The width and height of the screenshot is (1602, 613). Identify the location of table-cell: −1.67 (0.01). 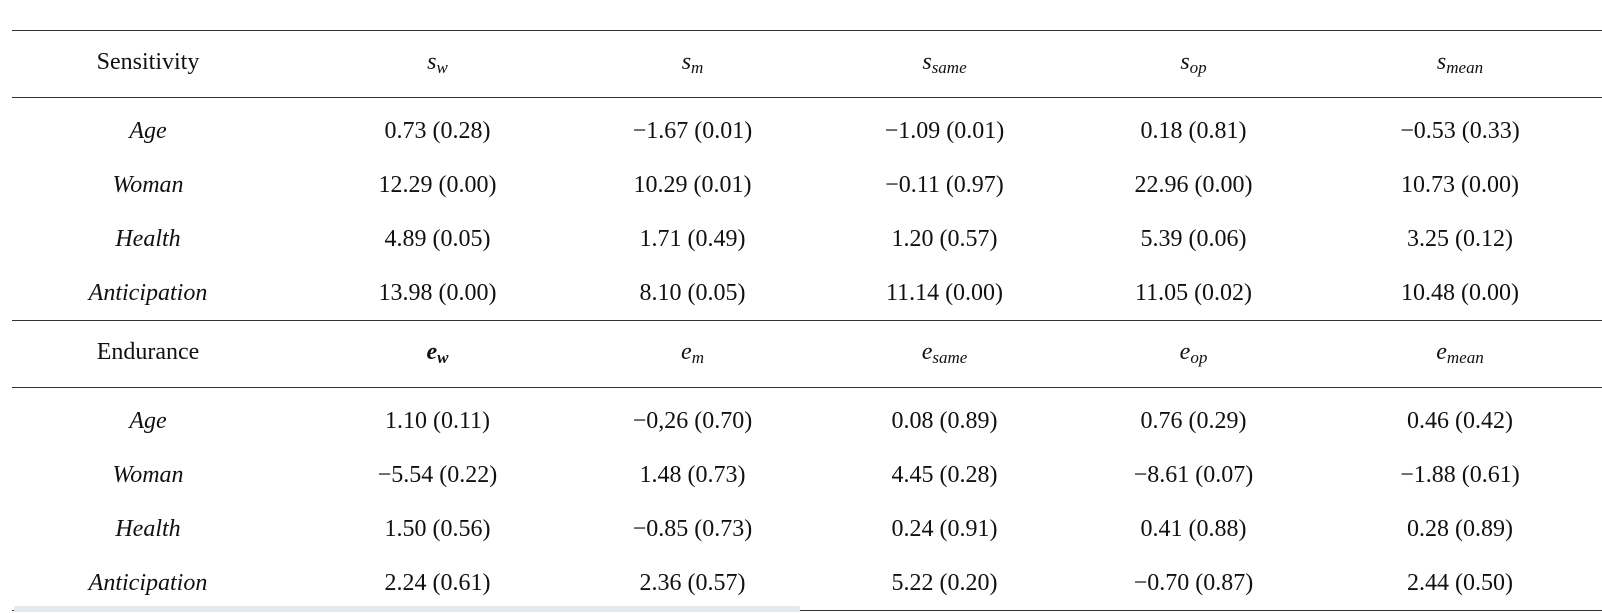
(692, 130).